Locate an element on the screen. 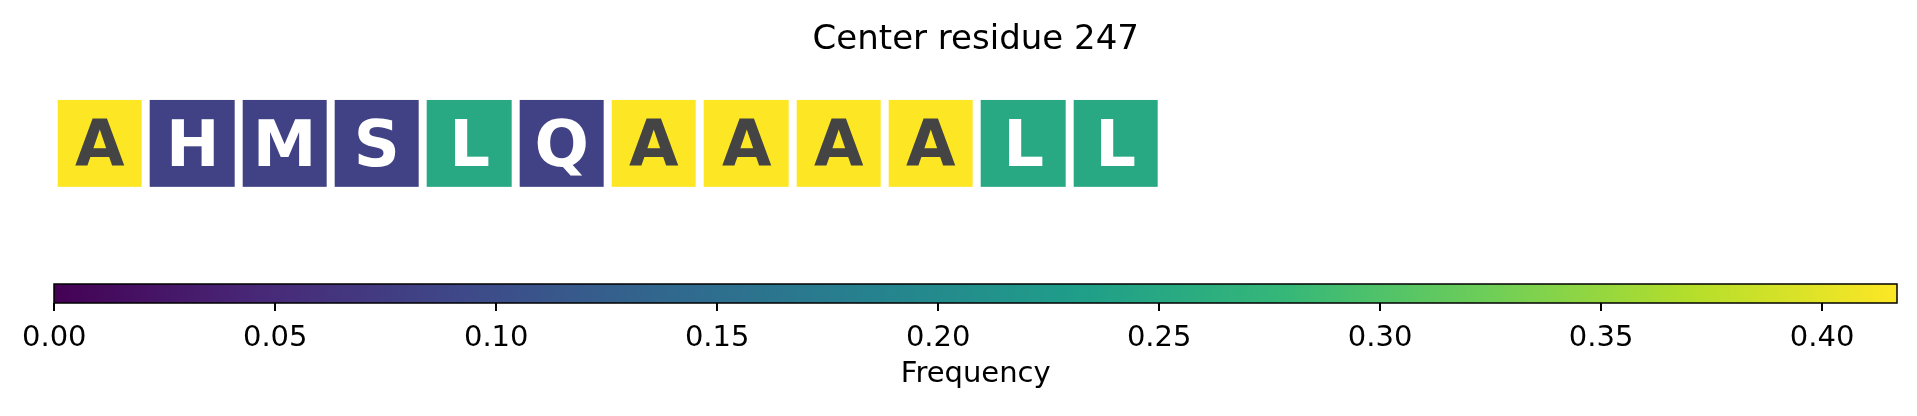 This screenshot has width=1917, height=416. color-bar-label: 0.35 is located at coordinates (1601, 336).